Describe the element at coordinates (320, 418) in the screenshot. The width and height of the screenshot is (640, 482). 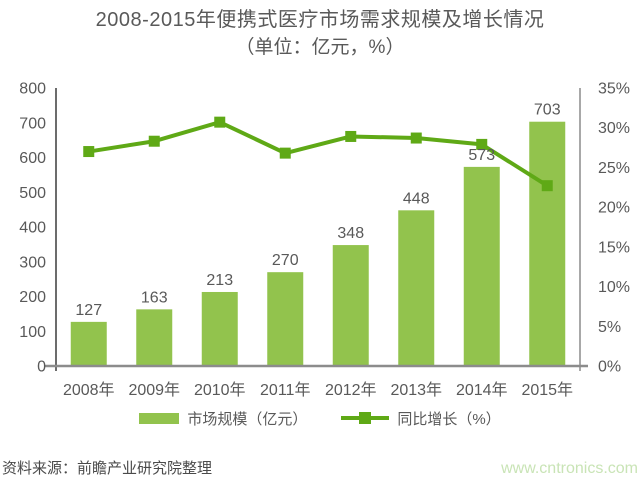
I see `chart-legend: 市场规模（亿元） 同比增长（%）` at that location.